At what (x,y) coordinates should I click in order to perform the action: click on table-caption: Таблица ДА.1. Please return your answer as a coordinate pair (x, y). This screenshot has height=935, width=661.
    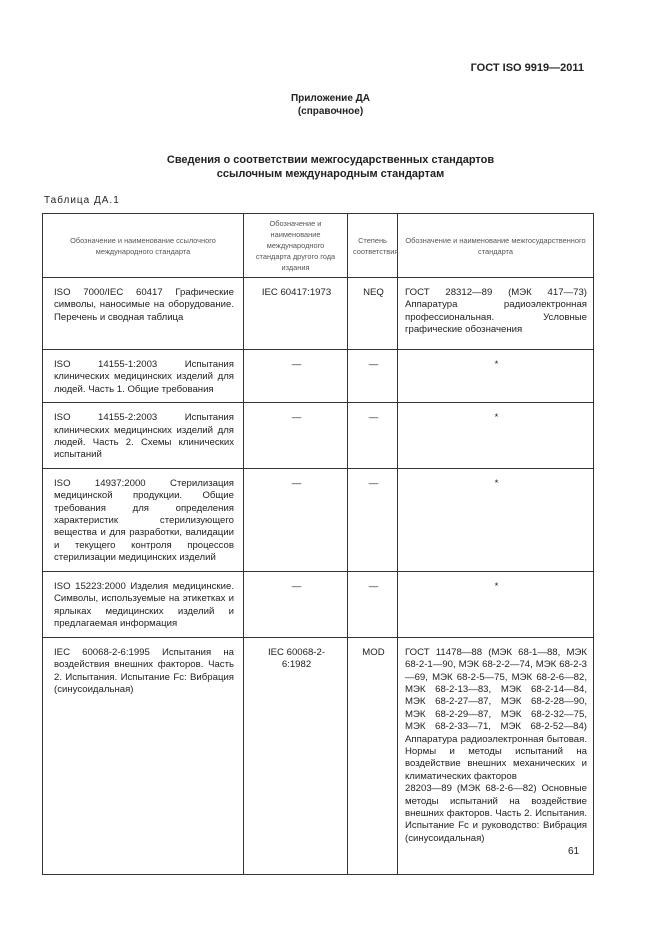
    Looking at the image, I should click on (82, 200).